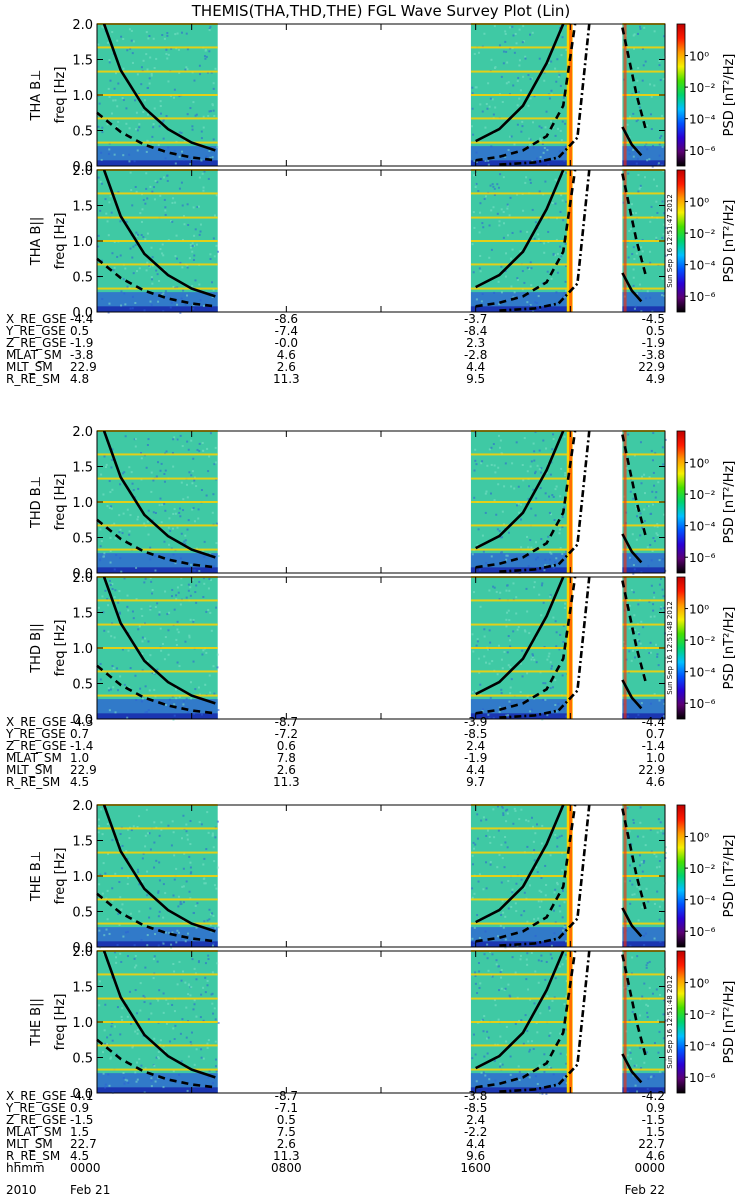  Describe the element at coordinates (90, 1190) in the screenshot. I see `date-start: Feb 21` at that location.